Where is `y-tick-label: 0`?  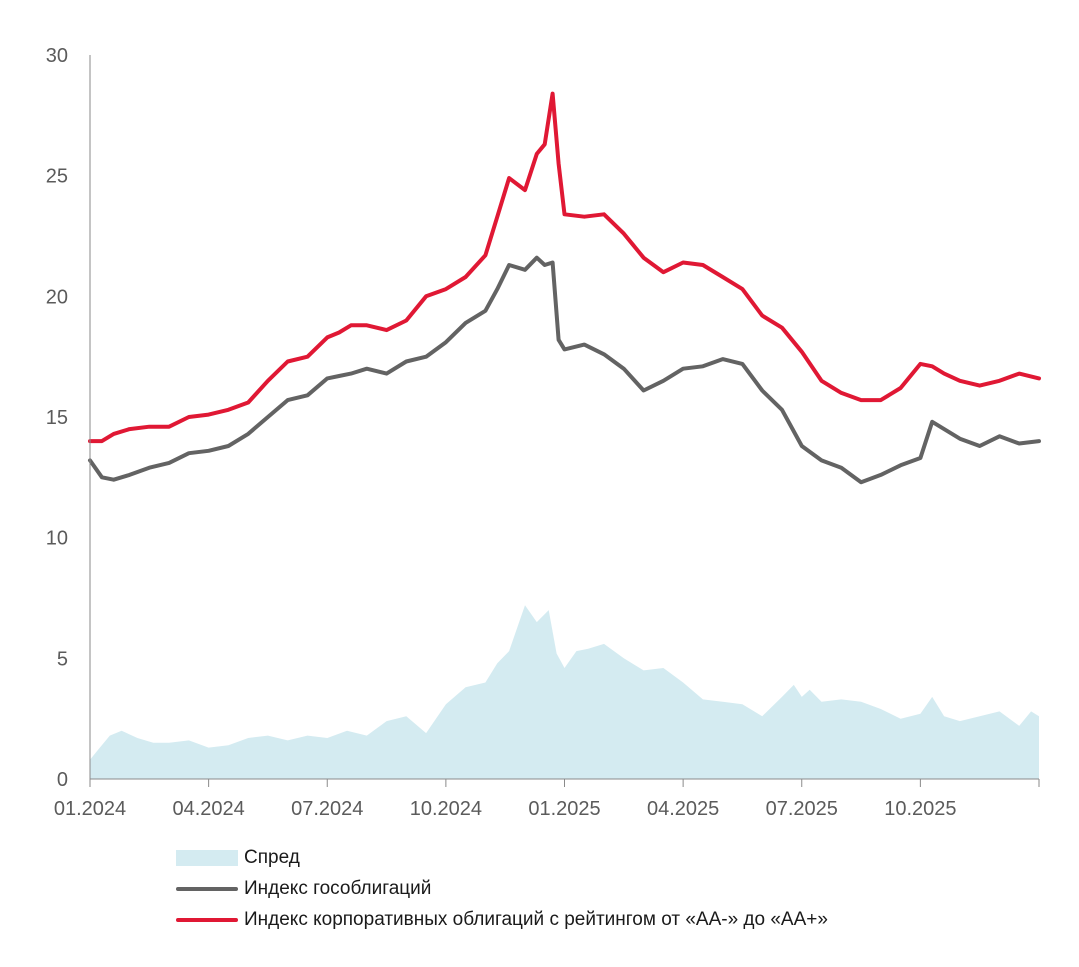 y-tick-label: 0 is located at coordinates (62, 780).